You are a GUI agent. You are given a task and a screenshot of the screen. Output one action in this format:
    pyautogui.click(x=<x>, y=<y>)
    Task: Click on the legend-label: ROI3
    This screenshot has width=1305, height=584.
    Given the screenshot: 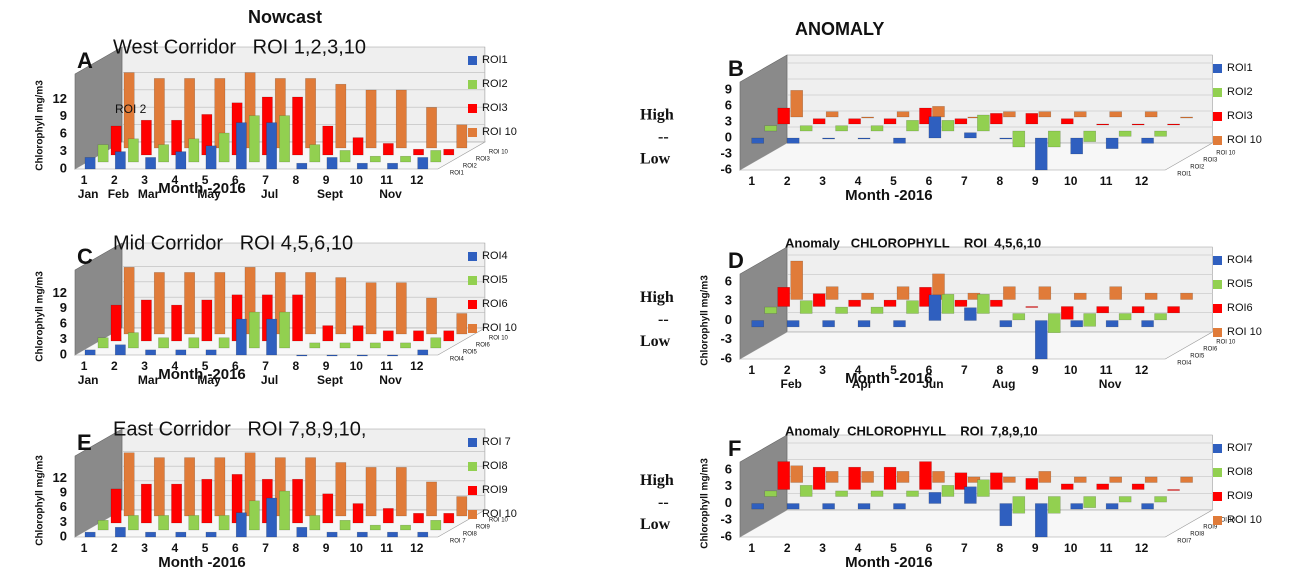 What is the action you would take?
    pyautogui.click(x=1240, y=116)
    